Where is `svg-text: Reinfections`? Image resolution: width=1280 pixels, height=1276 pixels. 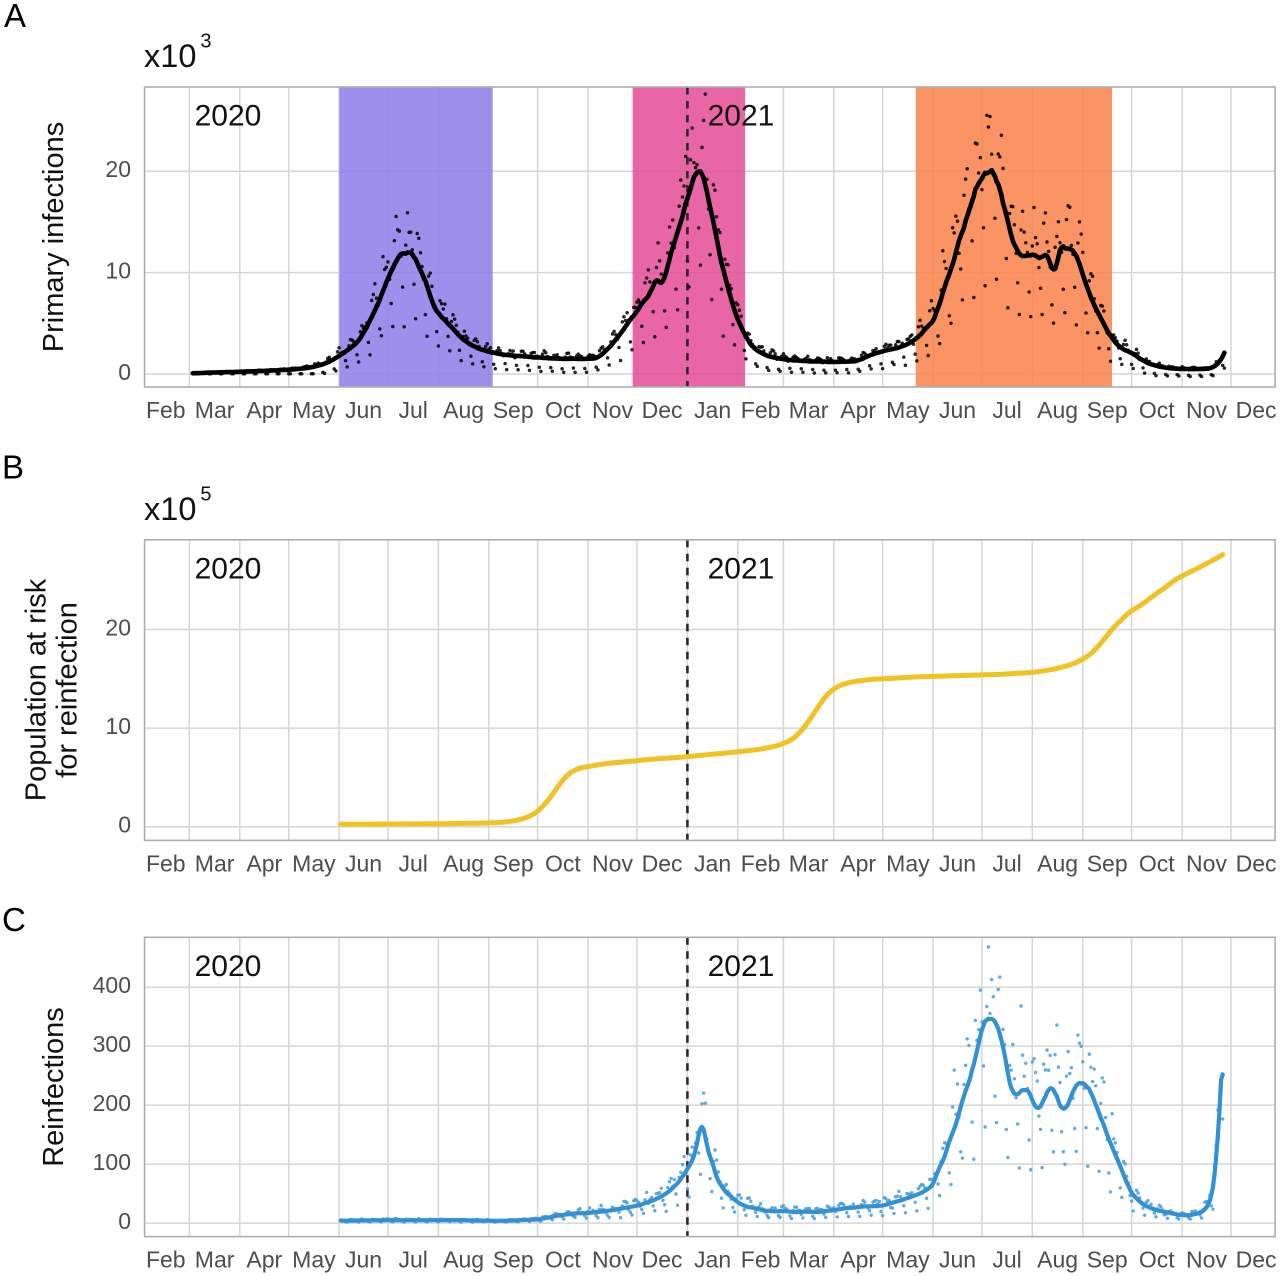 svg-text: Reinfections is located at coordinates (54, 1087).